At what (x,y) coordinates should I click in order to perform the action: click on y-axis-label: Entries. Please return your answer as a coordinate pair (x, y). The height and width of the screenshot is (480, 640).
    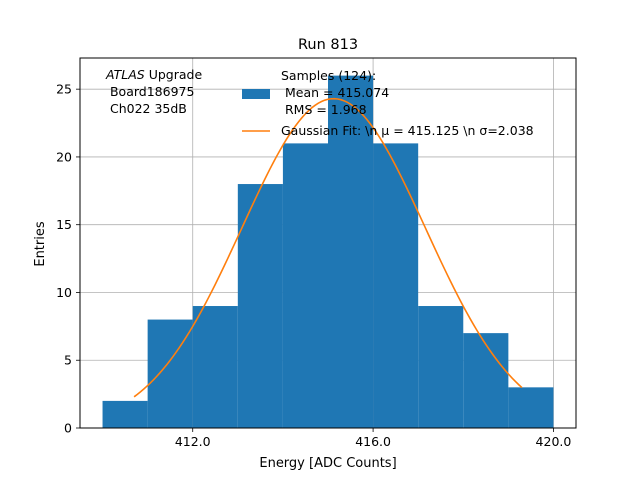
    Looking at the image, I should click on (40, 244).